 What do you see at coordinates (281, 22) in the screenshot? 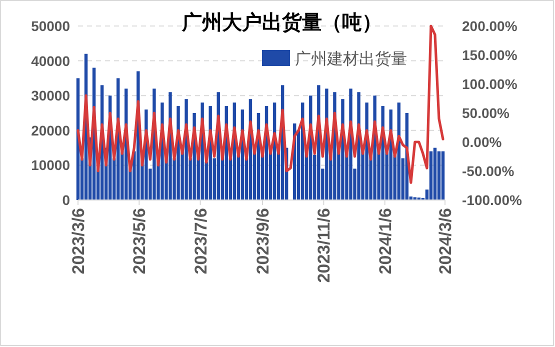
I see `chart-title: 广州大户出货量（吨）` at bounding box center [281, 22].